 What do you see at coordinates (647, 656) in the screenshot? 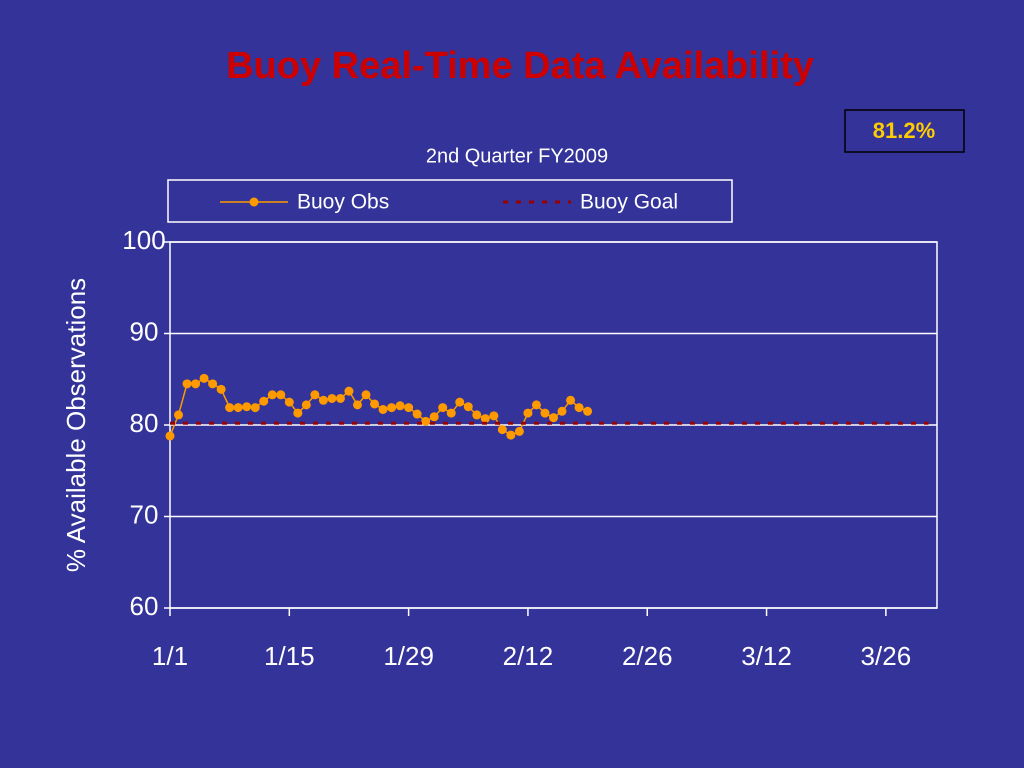
I see `x-tick-label: 2/26` at bounding box center [647, 656].